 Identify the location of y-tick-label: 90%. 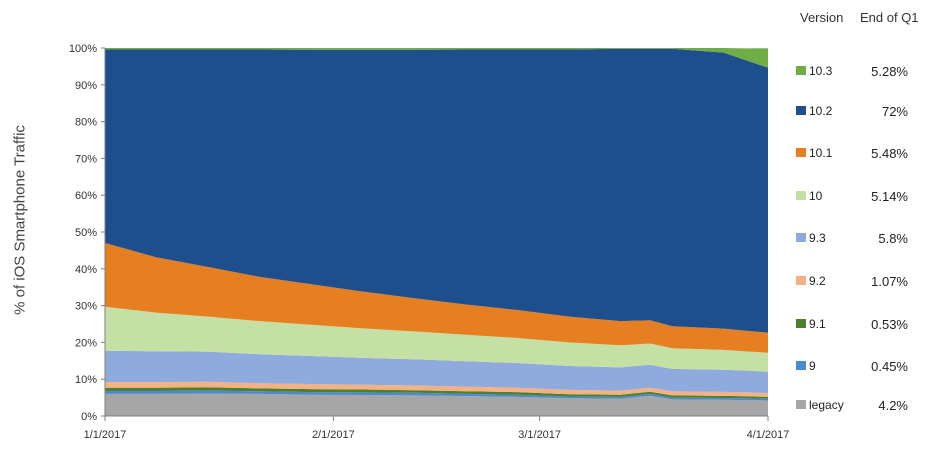
(86, 86).